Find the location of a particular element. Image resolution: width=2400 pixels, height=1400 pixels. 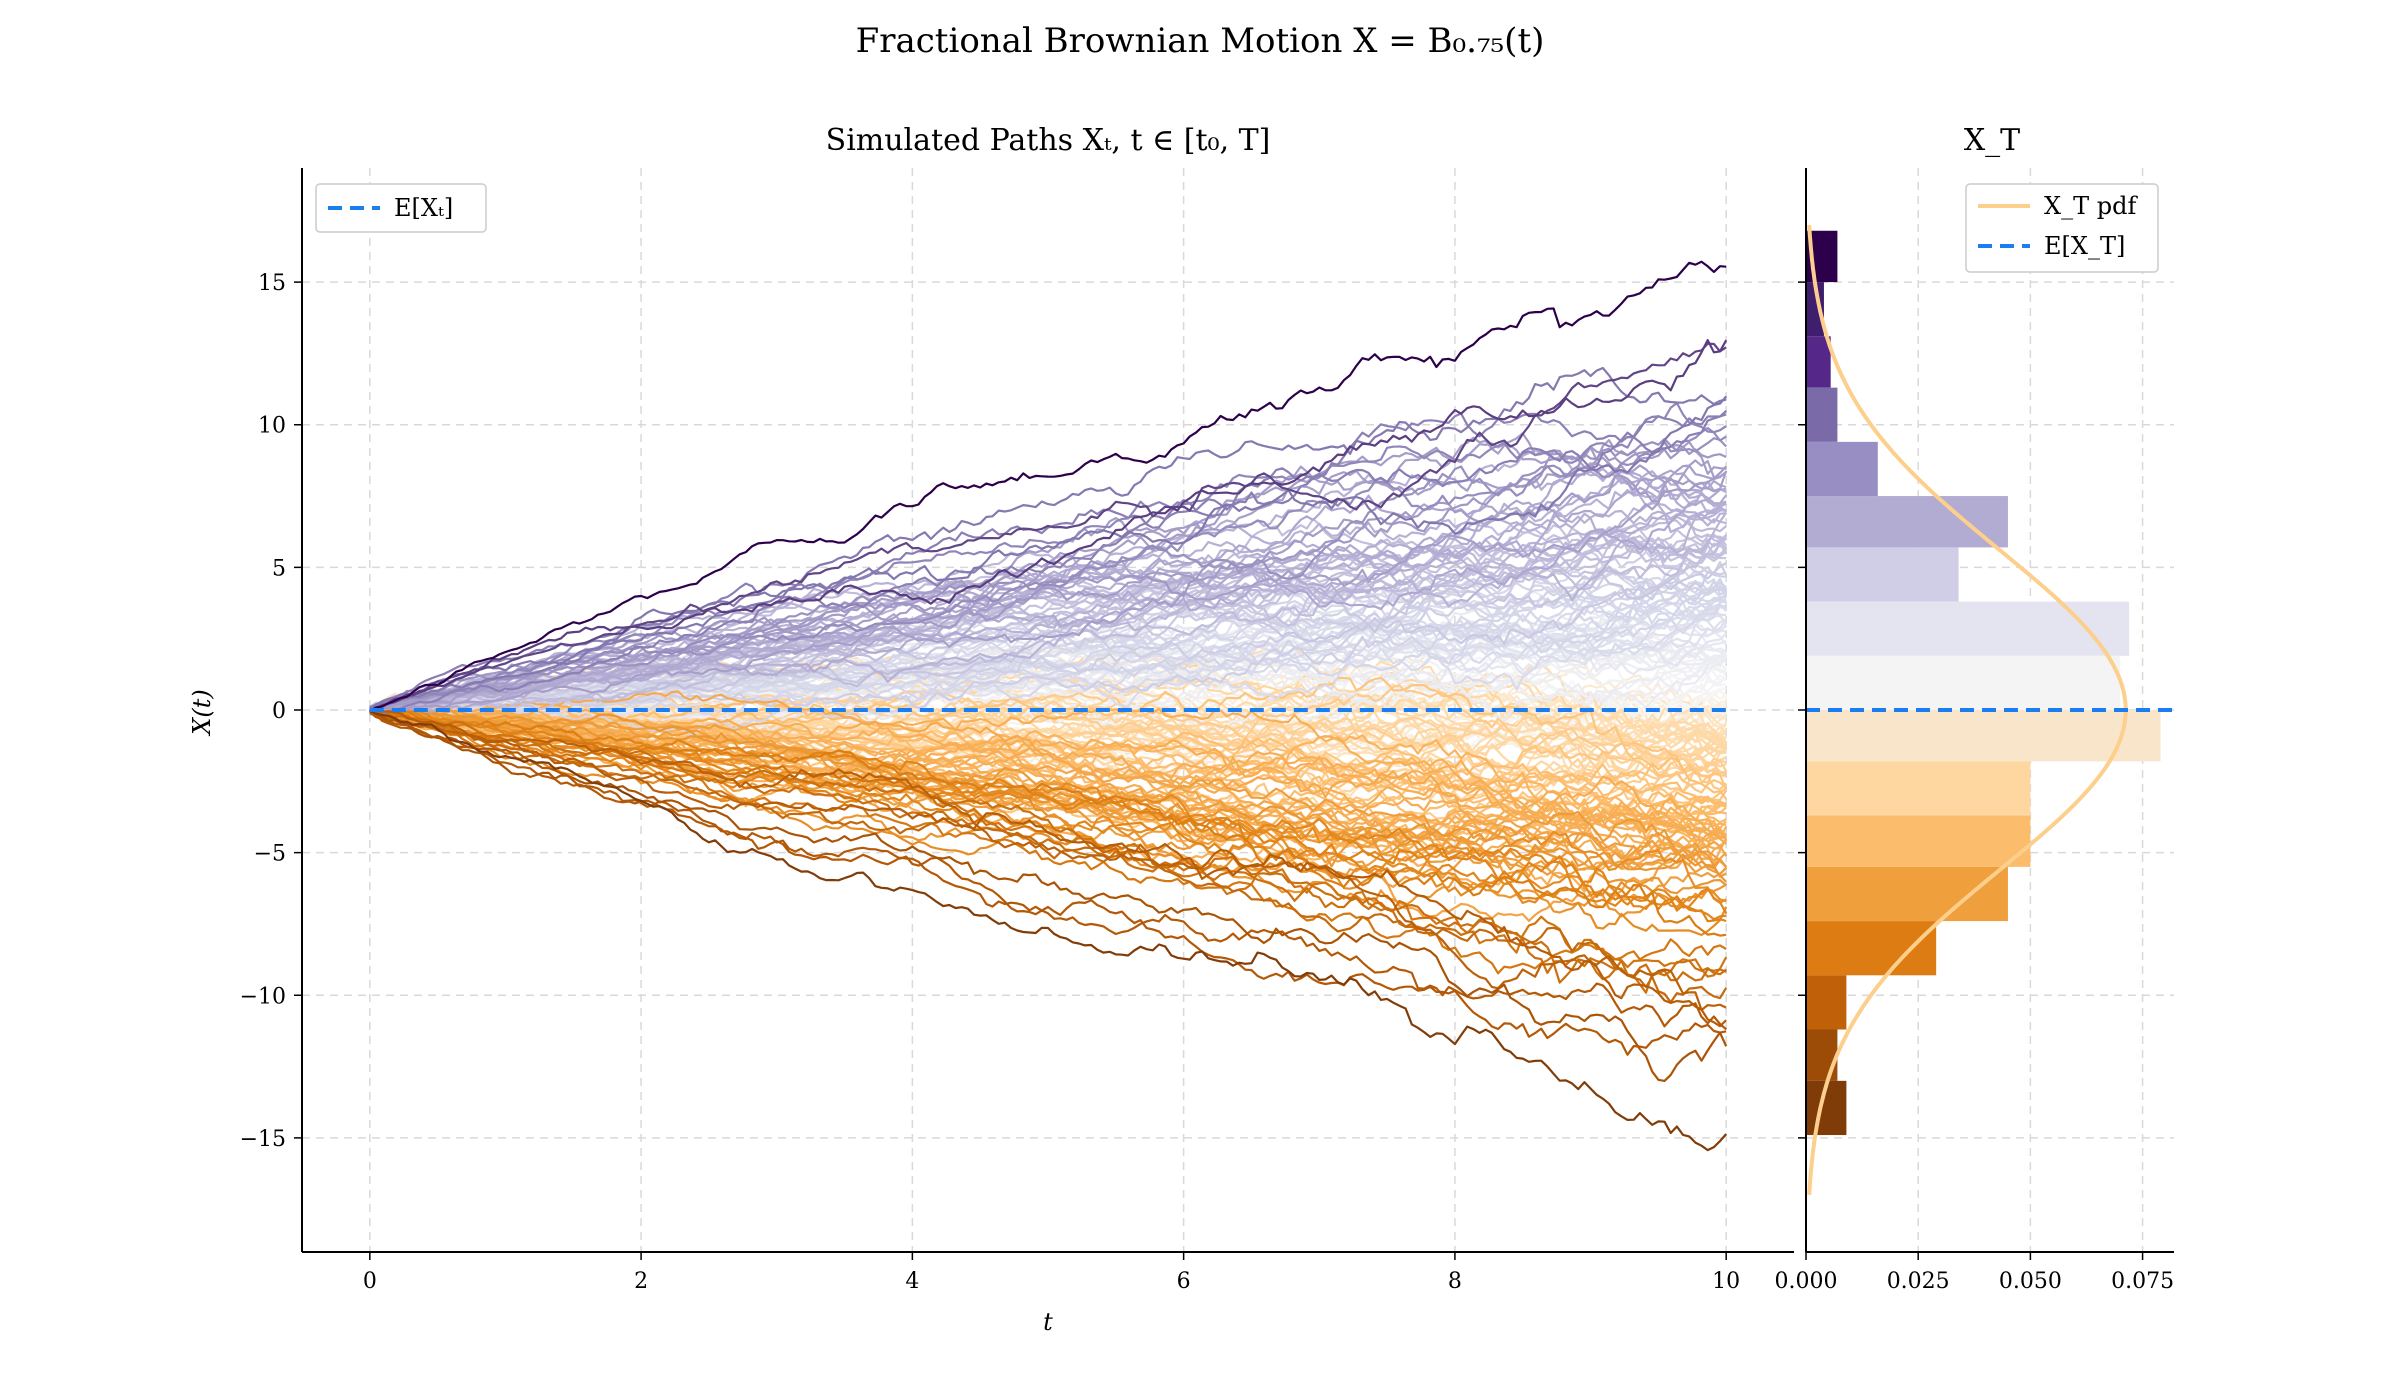

histogram-legend-pdf-label: X_T pdf is located at coordinates (2091, 206).